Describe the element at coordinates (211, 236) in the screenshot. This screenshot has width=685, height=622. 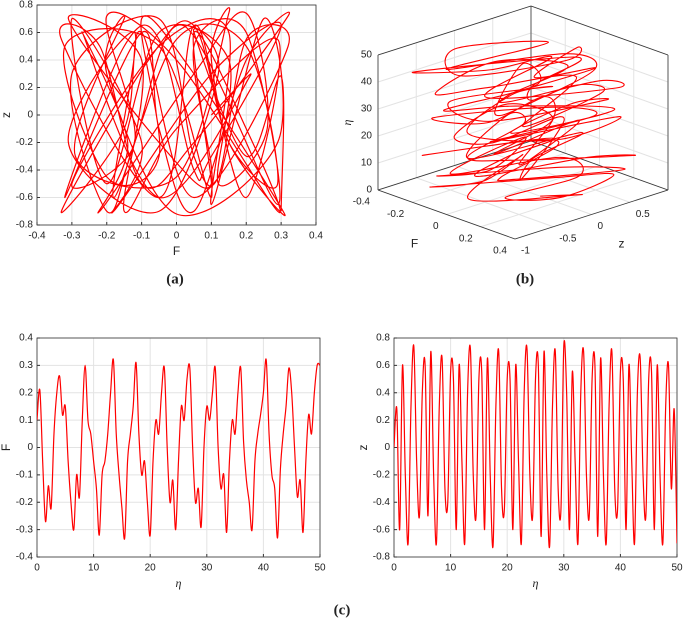
I see `x-tick-label: 0.1` at that location.